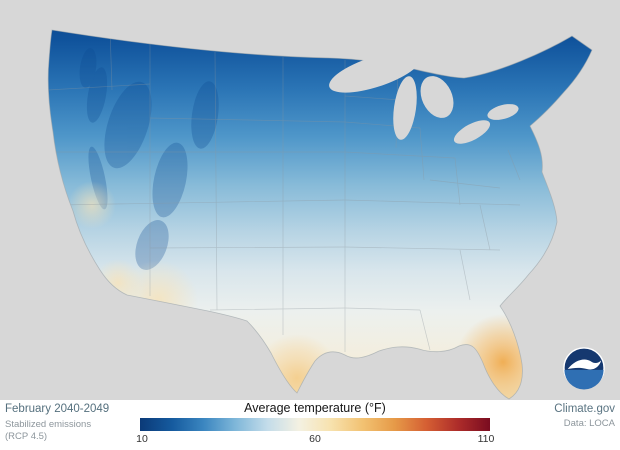  What do you see at coordinates (315, 408) in the screenshot?
I see `legend-title: Average temperature (°F)` at bounding box center [315, 408].